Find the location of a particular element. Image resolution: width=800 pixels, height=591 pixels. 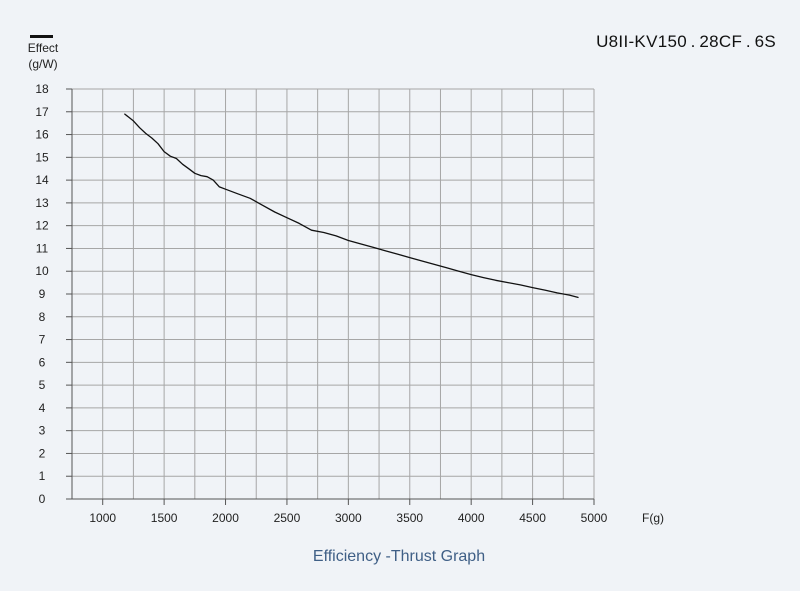

legend-swatch is located at coordinates (41, 36).